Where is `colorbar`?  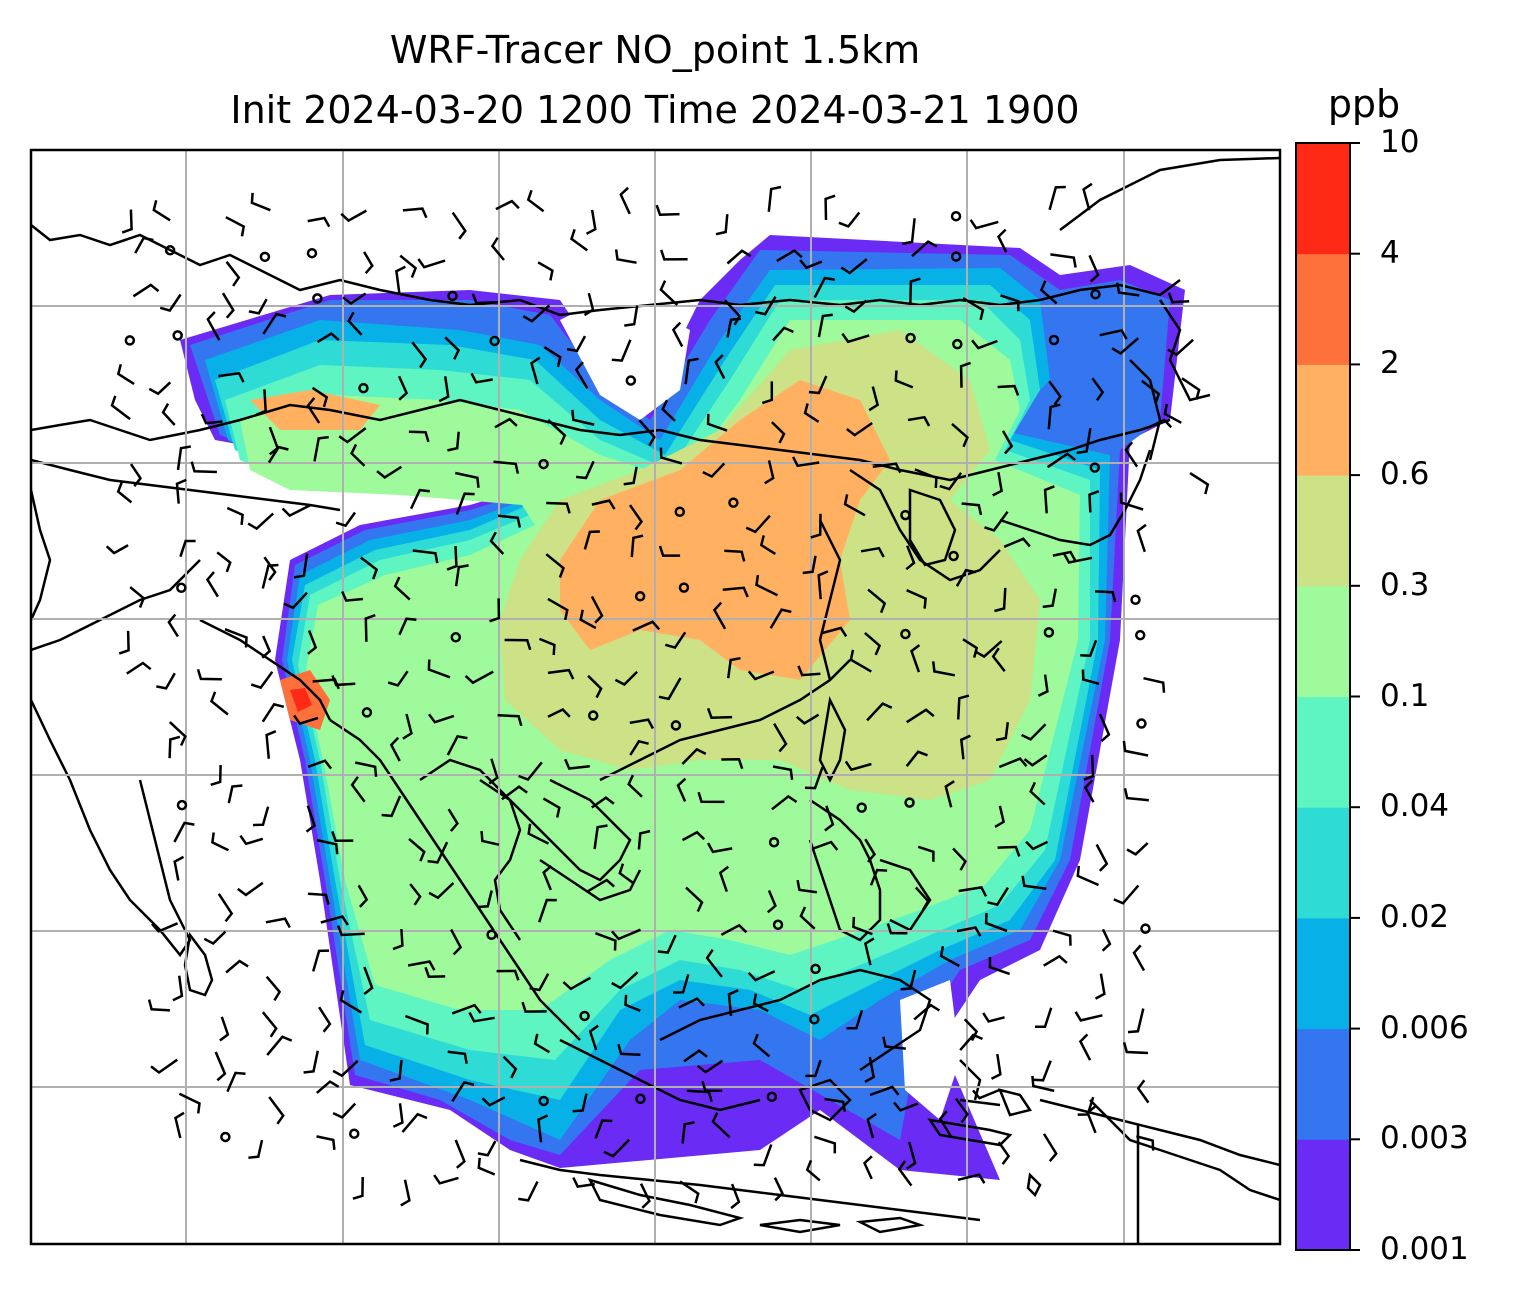 colorbar is located at coordinates (1328, 696).